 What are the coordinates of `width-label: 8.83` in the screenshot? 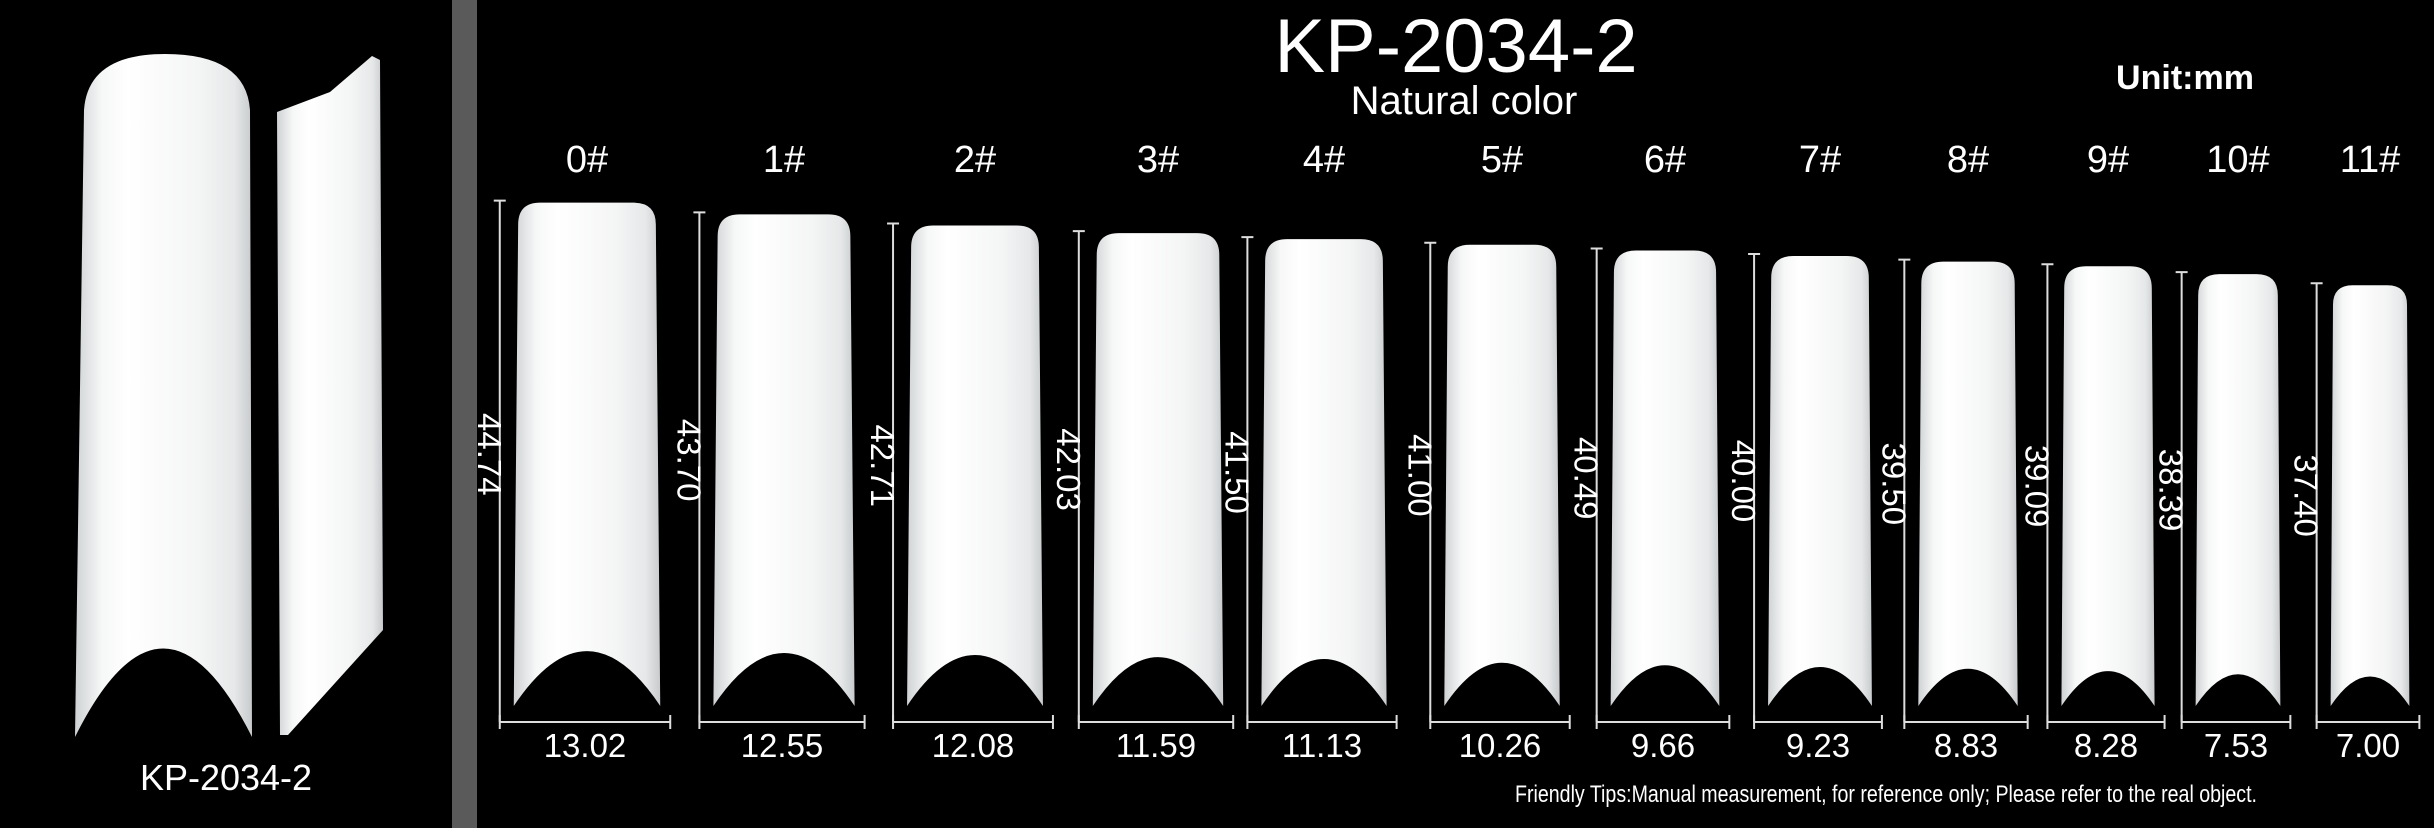 It's located at (1966, 745).